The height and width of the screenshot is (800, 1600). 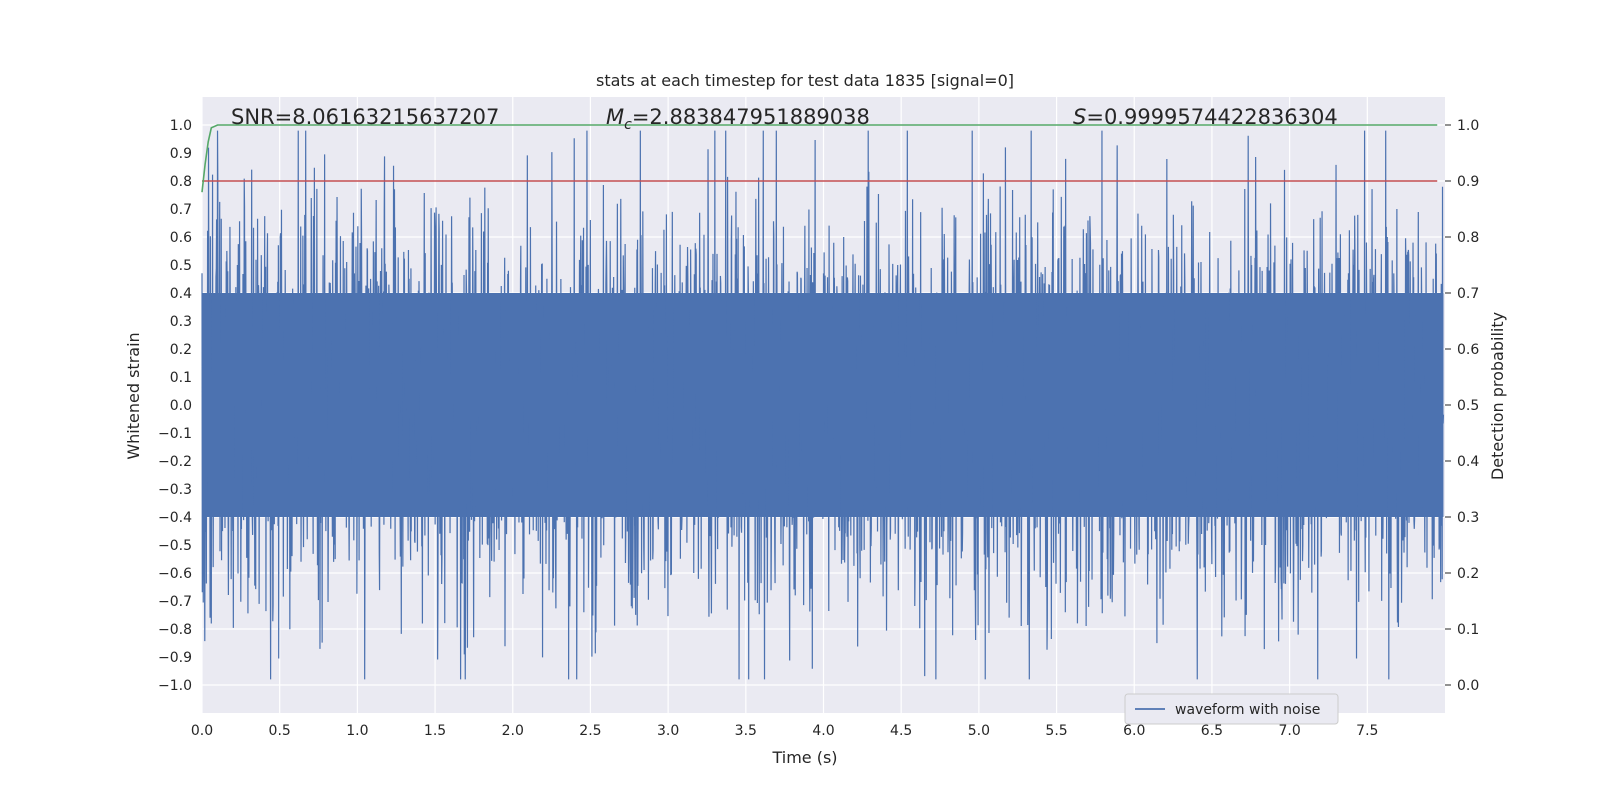 What do you see at coordinates (175, 546) in the screenshot?
I see `y-tick-label: −0.5` at bounding box center [175, 546].